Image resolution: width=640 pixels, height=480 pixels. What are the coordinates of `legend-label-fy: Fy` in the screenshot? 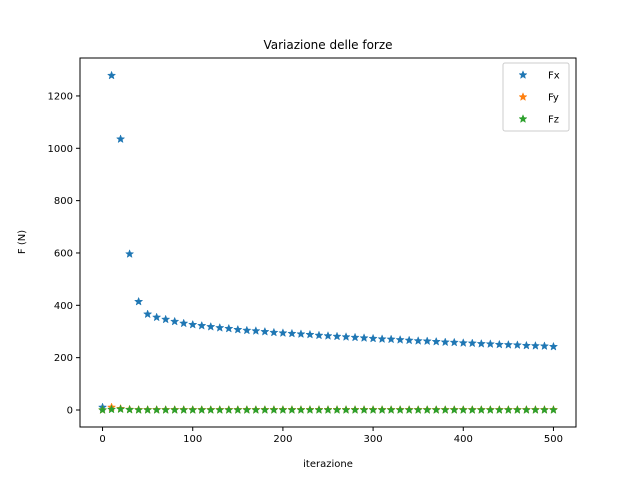 It's located at (553, 98).